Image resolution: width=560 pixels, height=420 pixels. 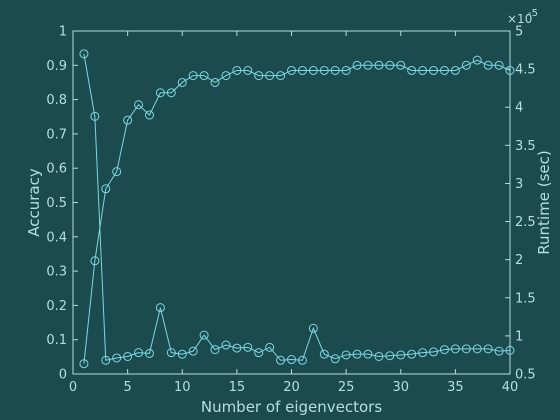 What do you see at coordinates (519, 260) in the screenshot?
I see `y-right-tick-label: 2` at bounding box center [519, 260].